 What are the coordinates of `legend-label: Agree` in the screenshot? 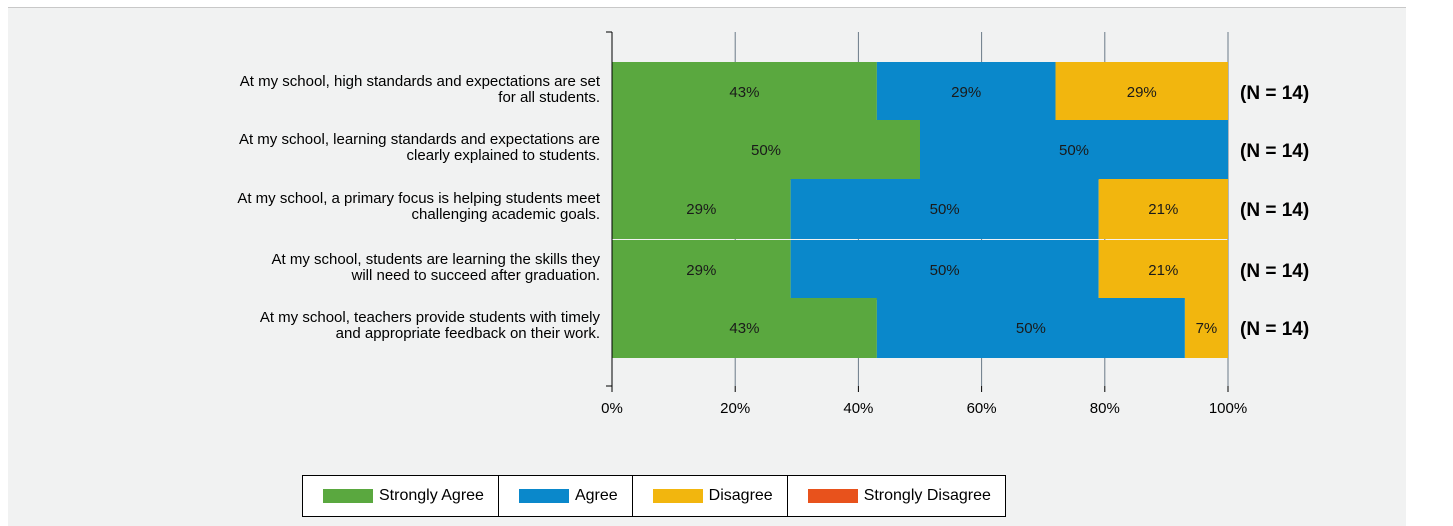 It's located at (596, 495).